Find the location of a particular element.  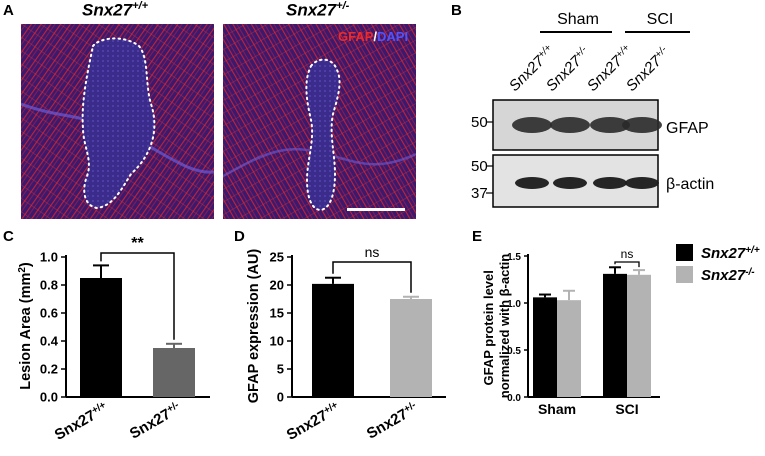

legend-label-2: Snx27-/- is located at coordinates (728, 276).